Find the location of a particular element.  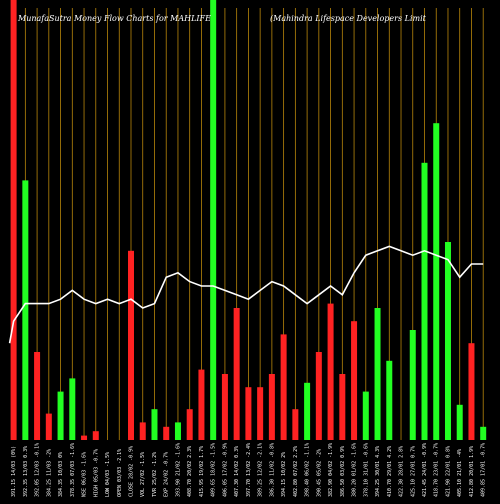

x-tick-label: 421.90 22/01 0.8% is located at coordinates (448, 471).